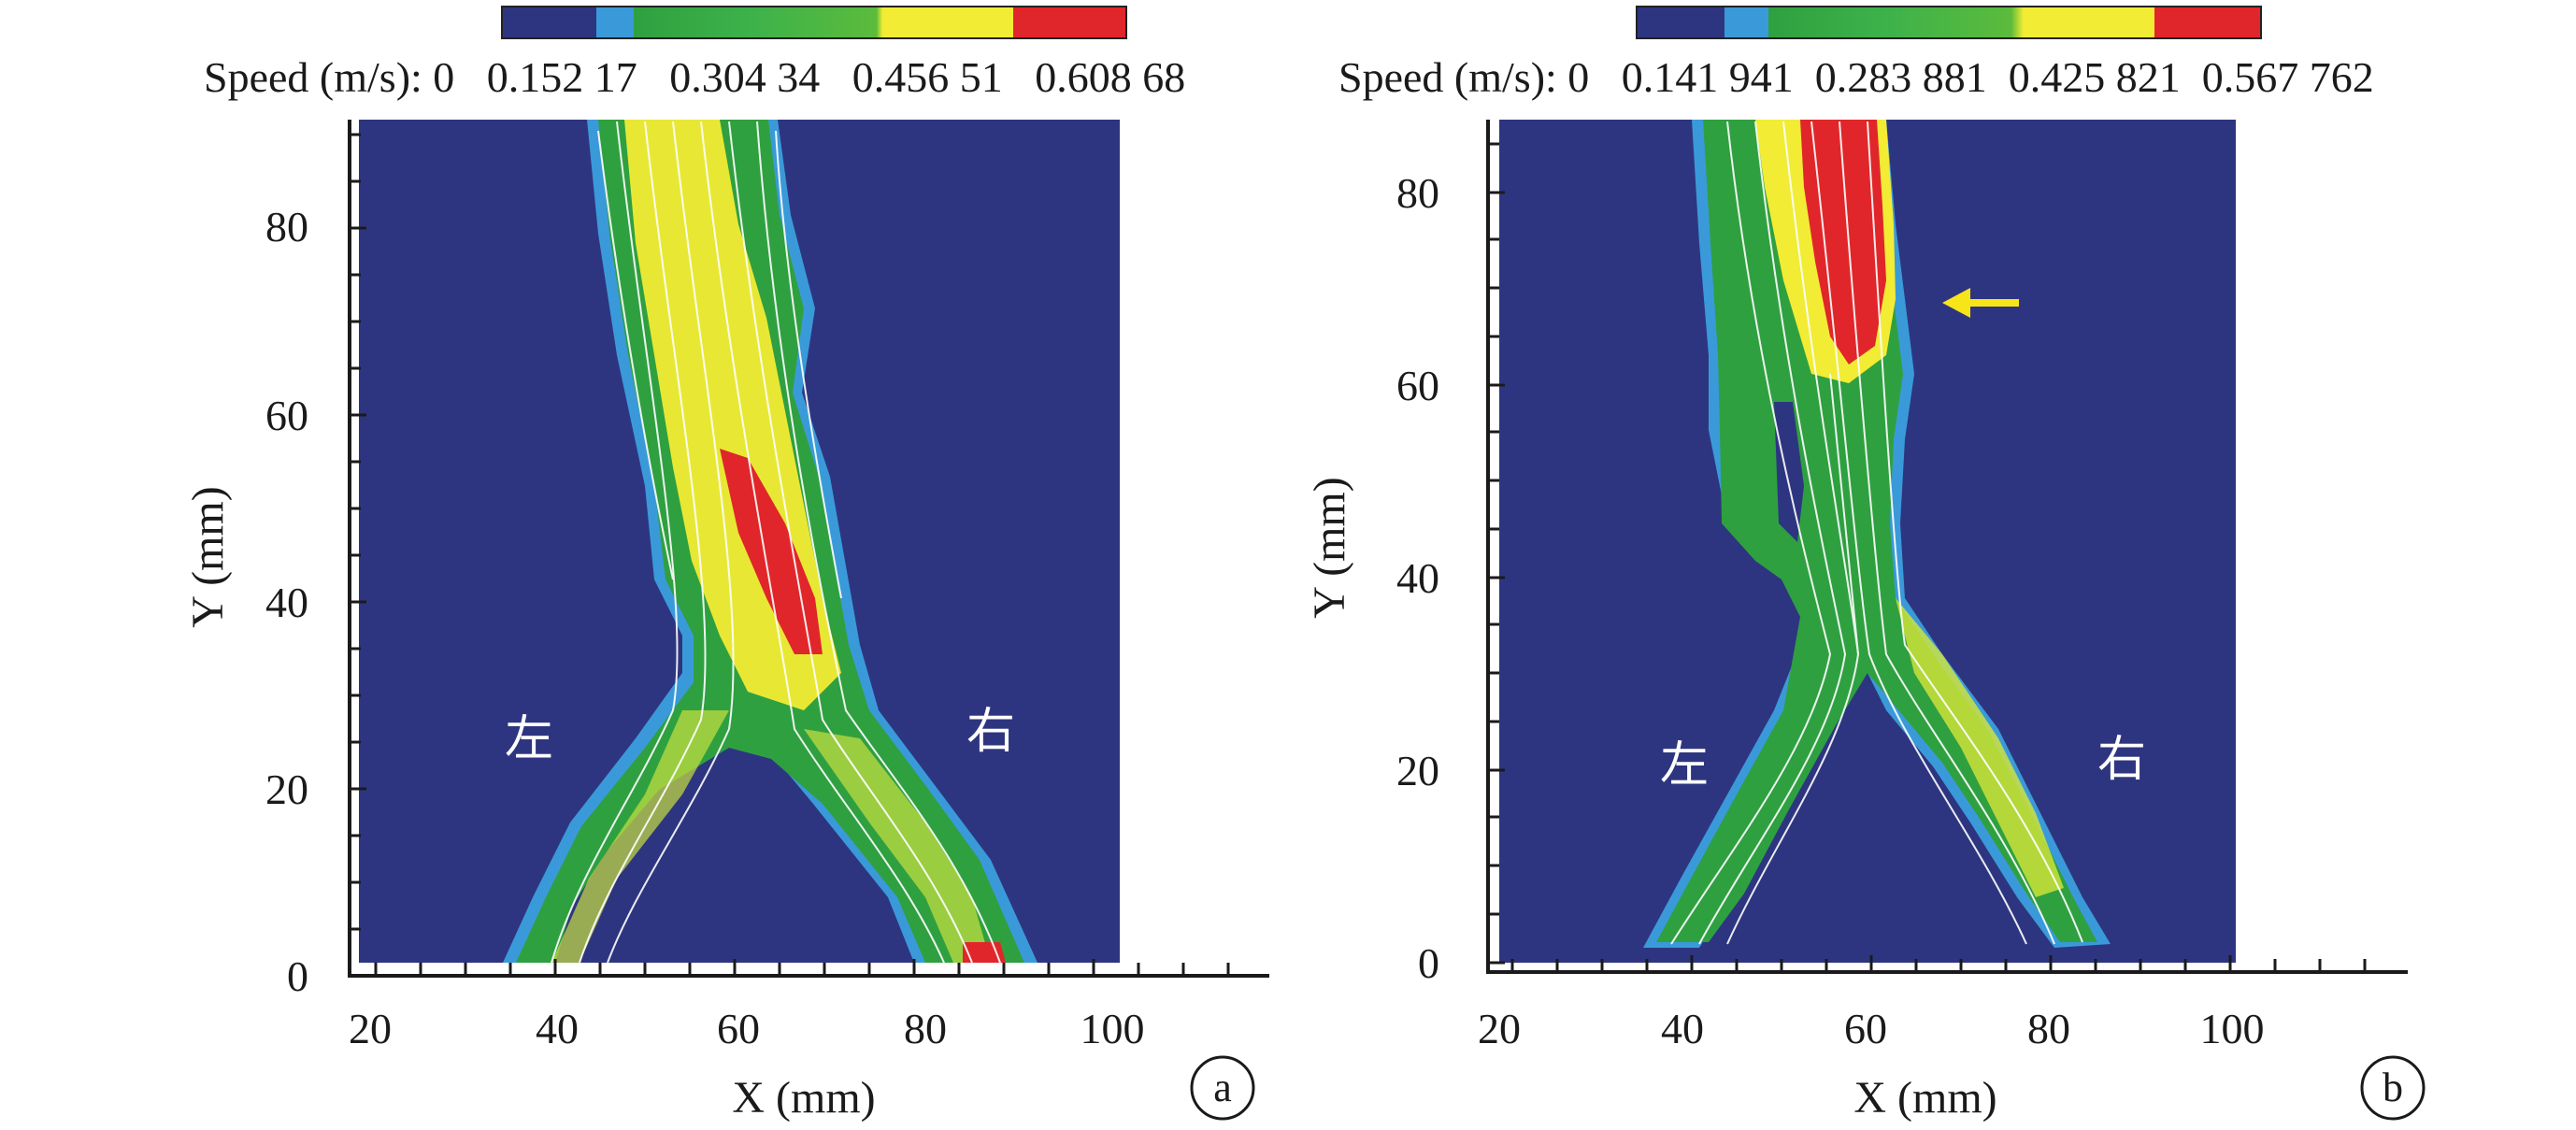 This screenshot has width=2576, height=1130. Describe the element at coordinates (1428, 963) in the screenshot. I see `y-tick-b-0: 0` at that location.